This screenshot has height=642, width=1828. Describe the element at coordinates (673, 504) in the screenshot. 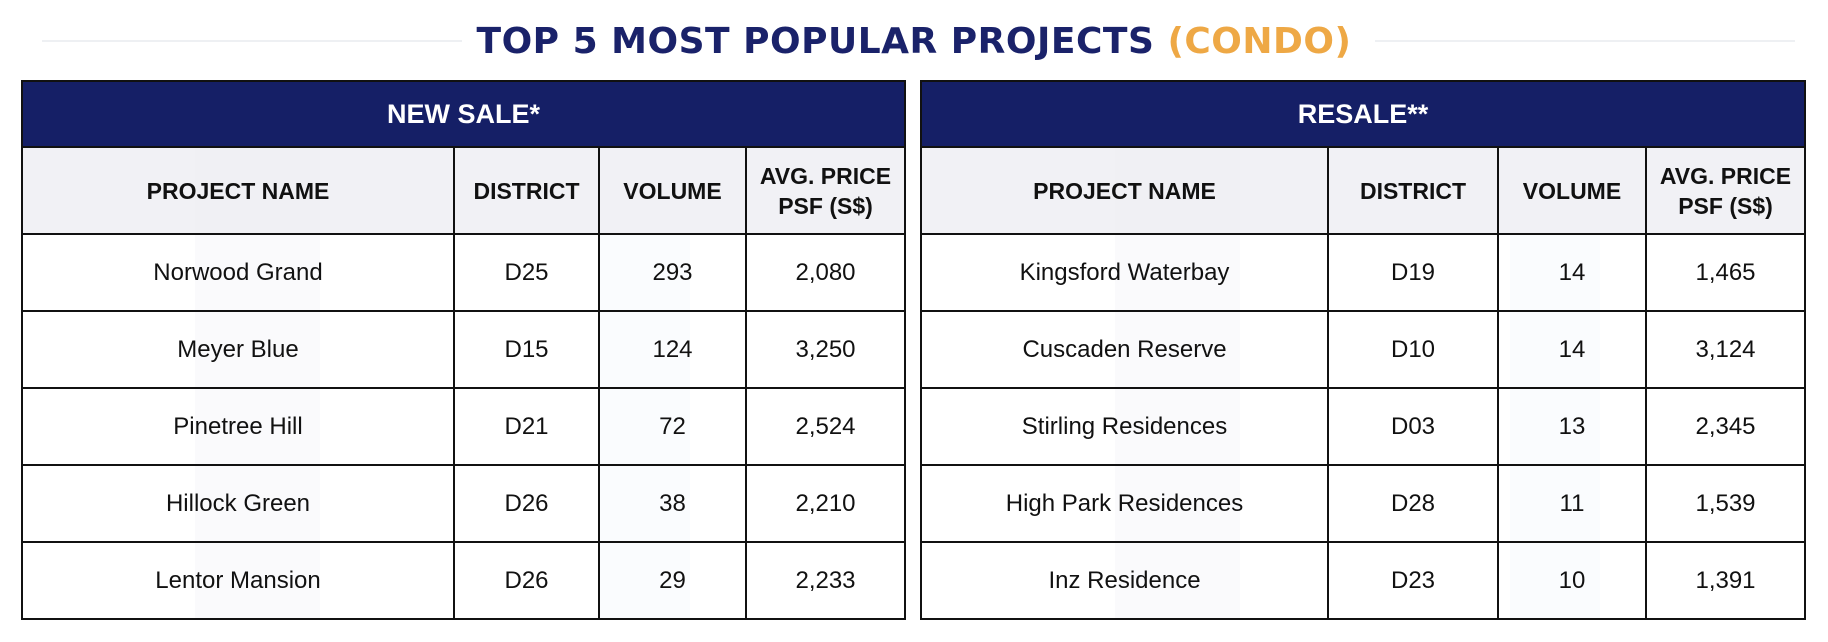

I see `cell-volume: 38` at that location.